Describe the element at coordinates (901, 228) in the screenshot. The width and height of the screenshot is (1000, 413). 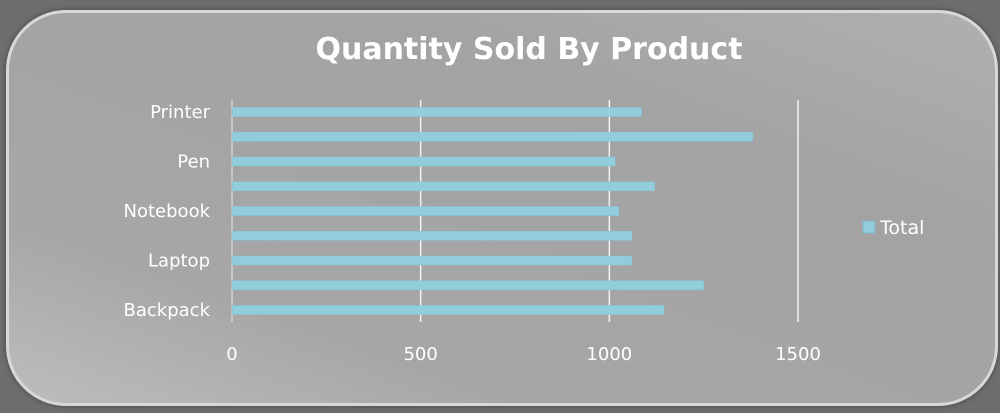
I see `legend-label: Total` at that location.